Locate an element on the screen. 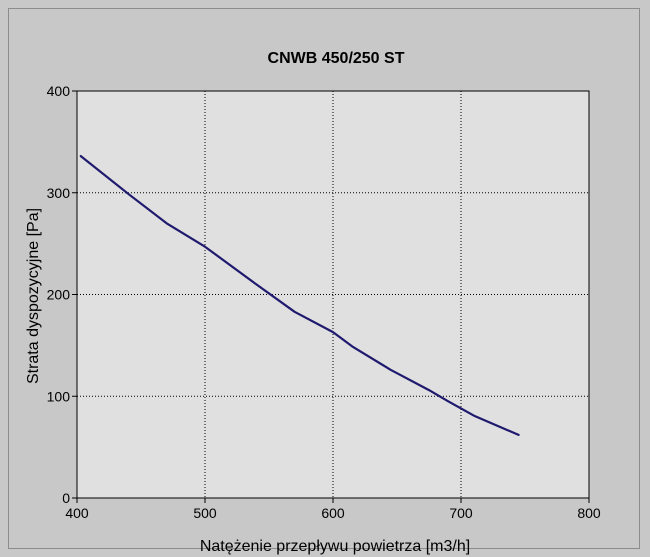  x-tick-label: 400 is located at coordinates (77, 513).